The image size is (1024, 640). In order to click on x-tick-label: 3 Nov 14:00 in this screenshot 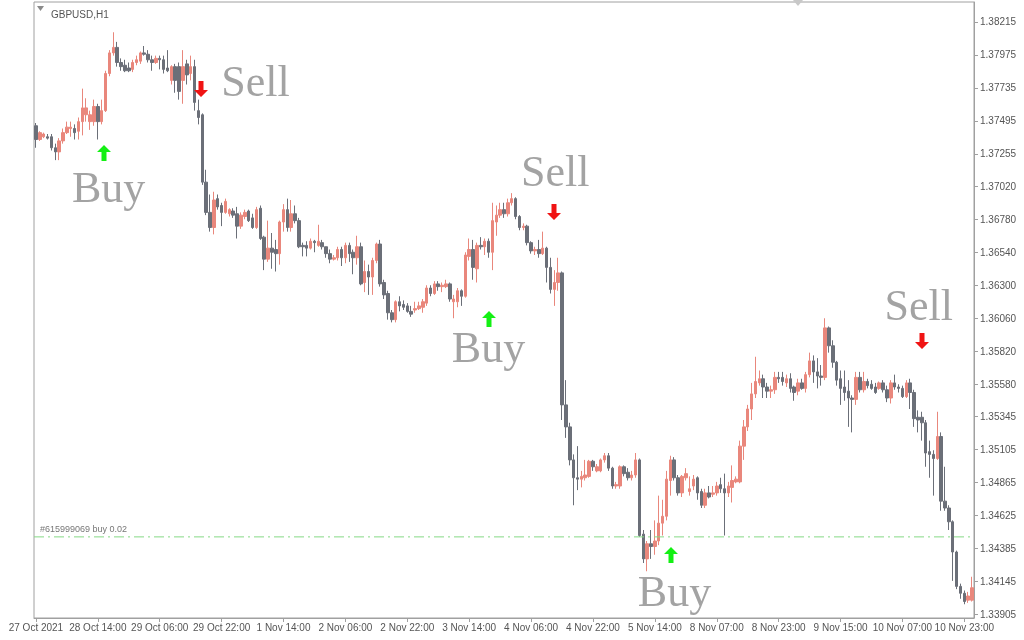, I will do `click(469, 627)`.